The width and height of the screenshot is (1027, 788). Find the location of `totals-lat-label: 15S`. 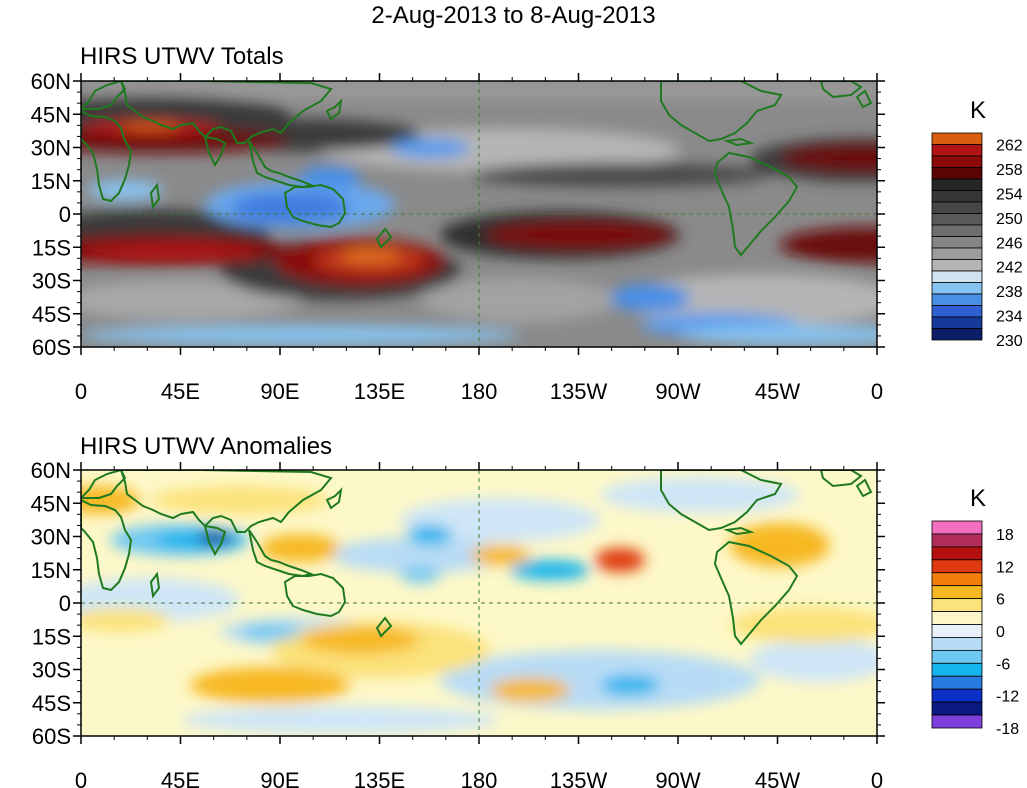

totals-lat-label: 15S is located at coordinates (51, 247).